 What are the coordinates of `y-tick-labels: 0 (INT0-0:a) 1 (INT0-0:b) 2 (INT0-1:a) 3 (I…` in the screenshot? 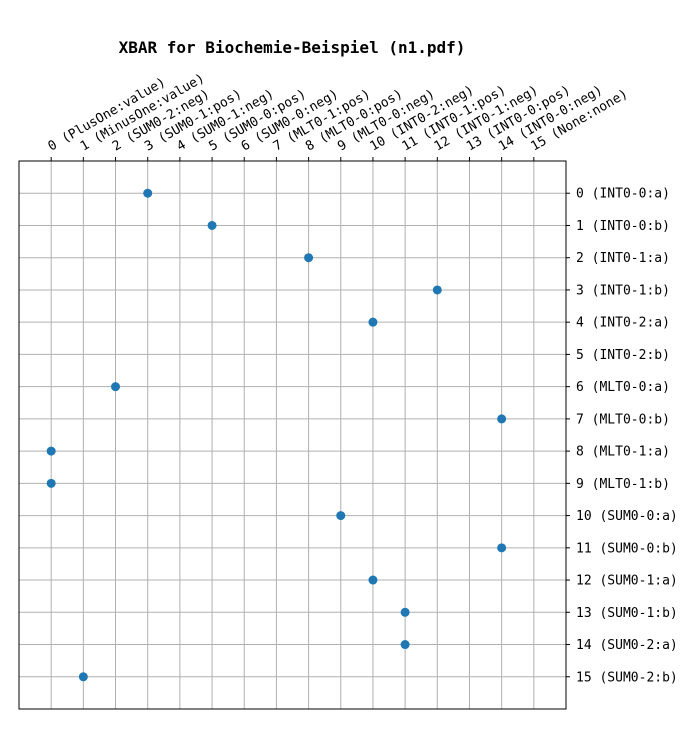 It's located at (627, 436).